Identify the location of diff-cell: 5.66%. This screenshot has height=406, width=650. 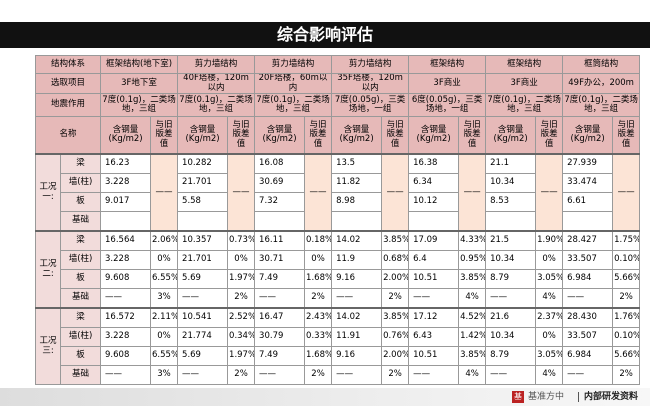
(626, 356).